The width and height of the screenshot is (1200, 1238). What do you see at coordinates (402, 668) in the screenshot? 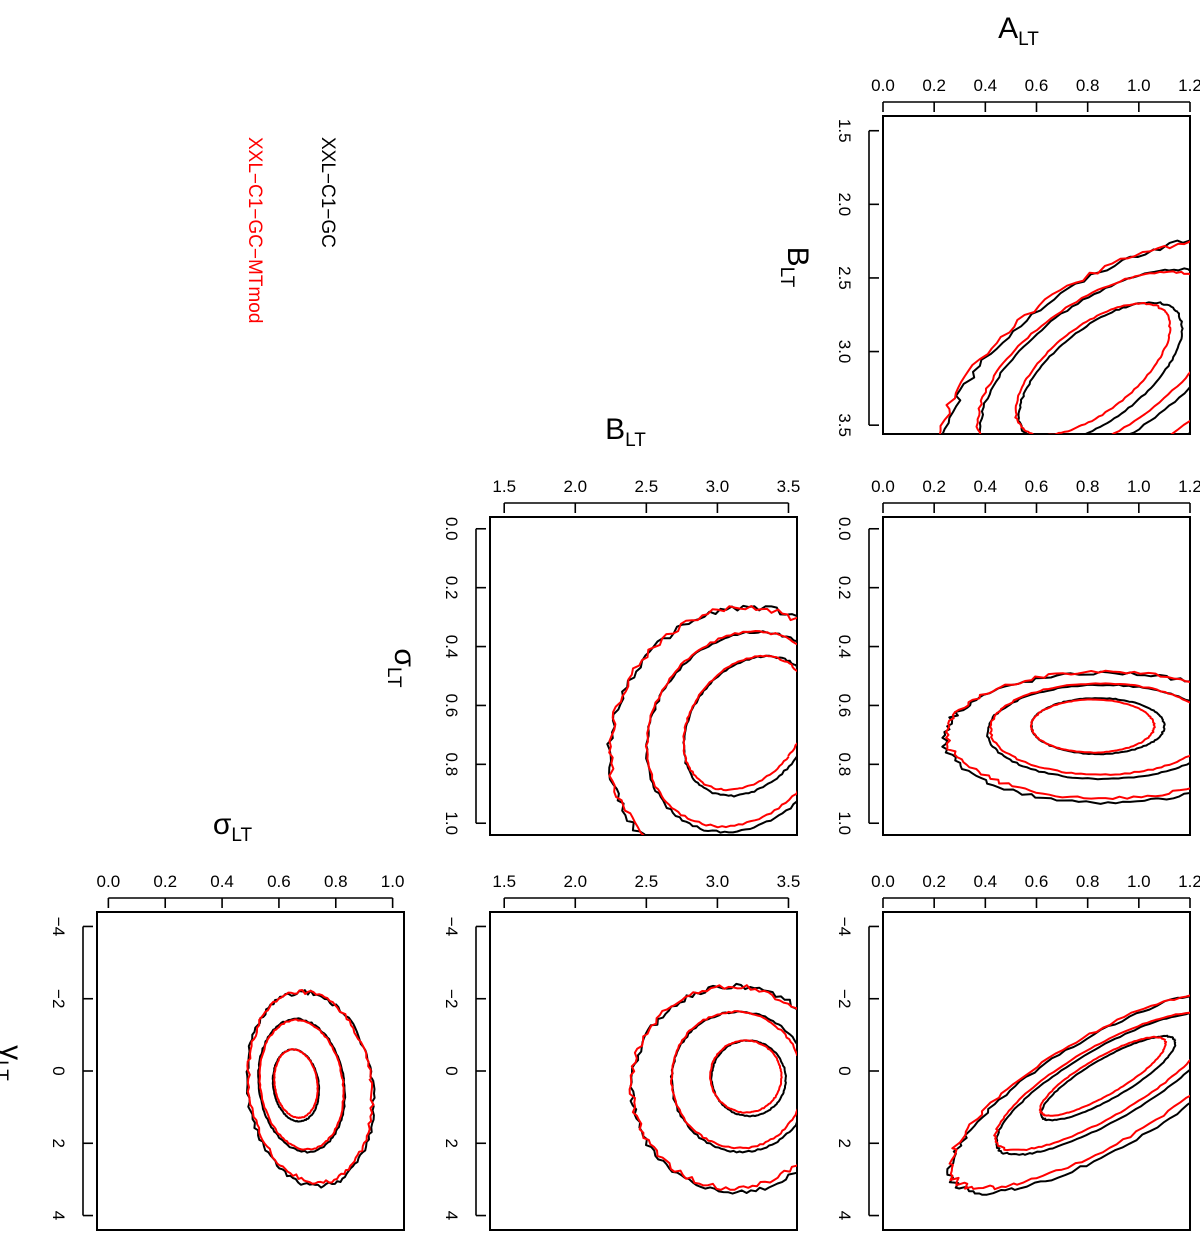
I see `y-axis-title: σLT` at bounding box center [402, 668].